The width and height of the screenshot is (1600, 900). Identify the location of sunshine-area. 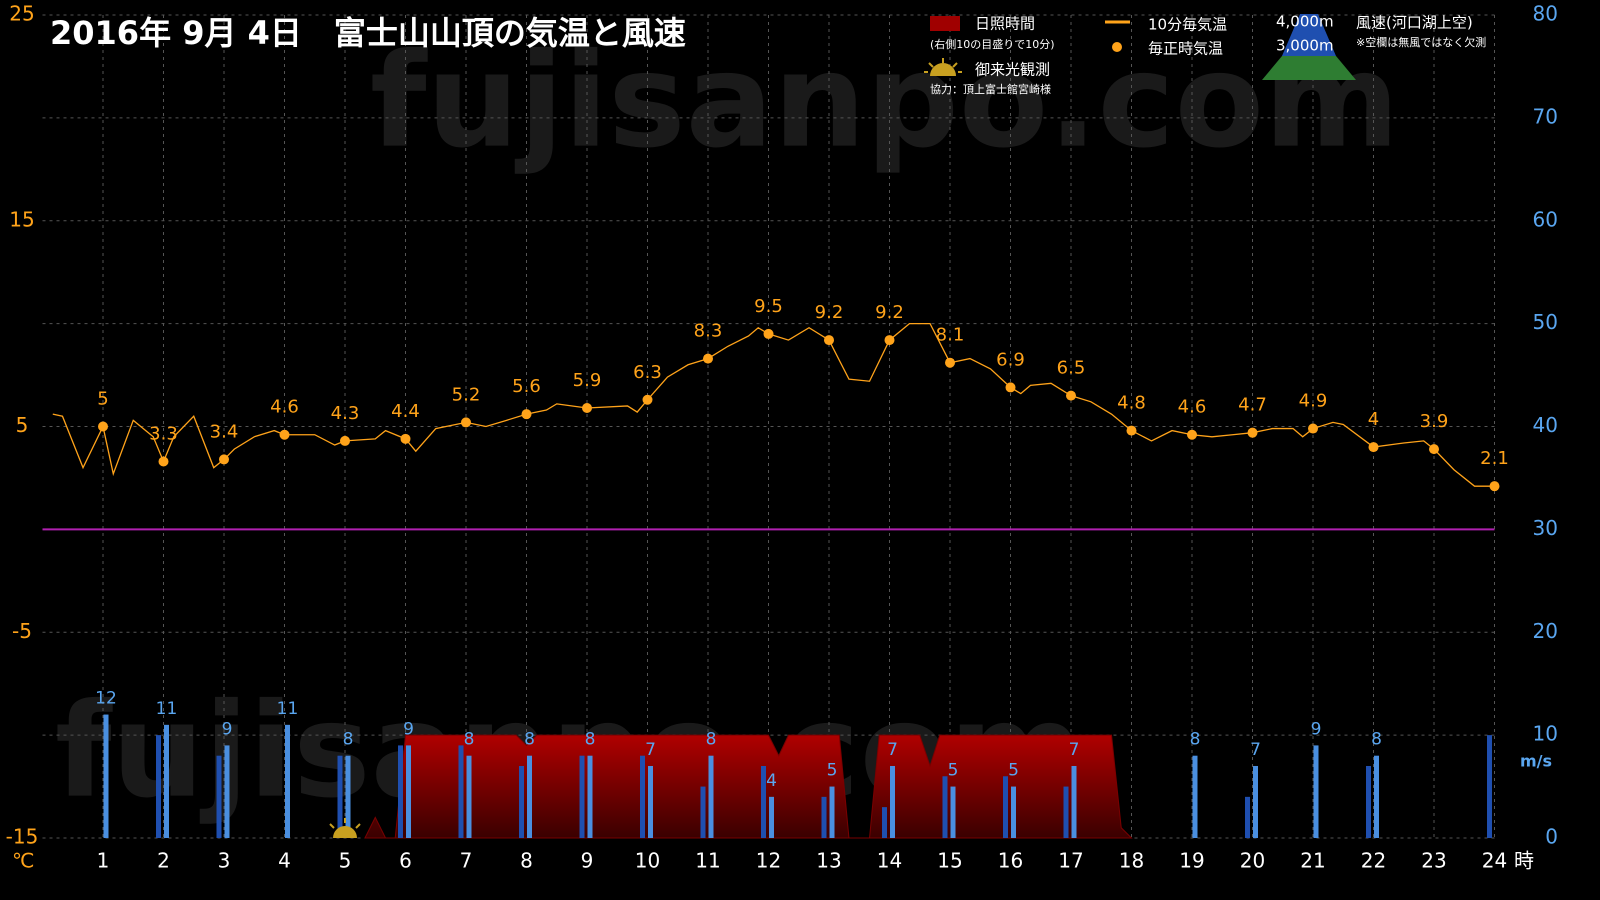
(748, 786).